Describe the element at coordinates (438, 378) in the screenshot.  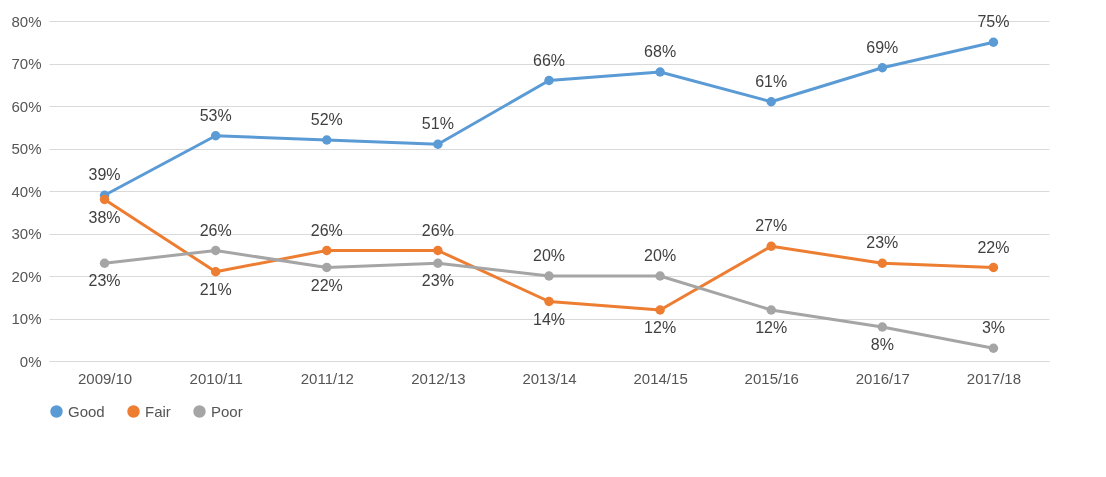
I see `x-tick-label: 2012/13` at that location.